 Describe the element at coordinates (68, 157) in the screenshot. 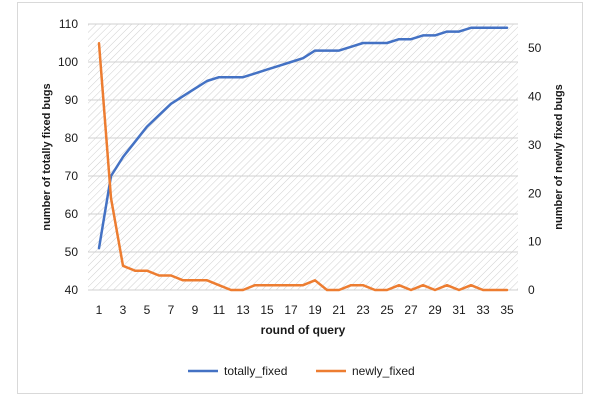

I see `left-axis-ticks: 40 50 60 70 80 90 100 110` at that location.